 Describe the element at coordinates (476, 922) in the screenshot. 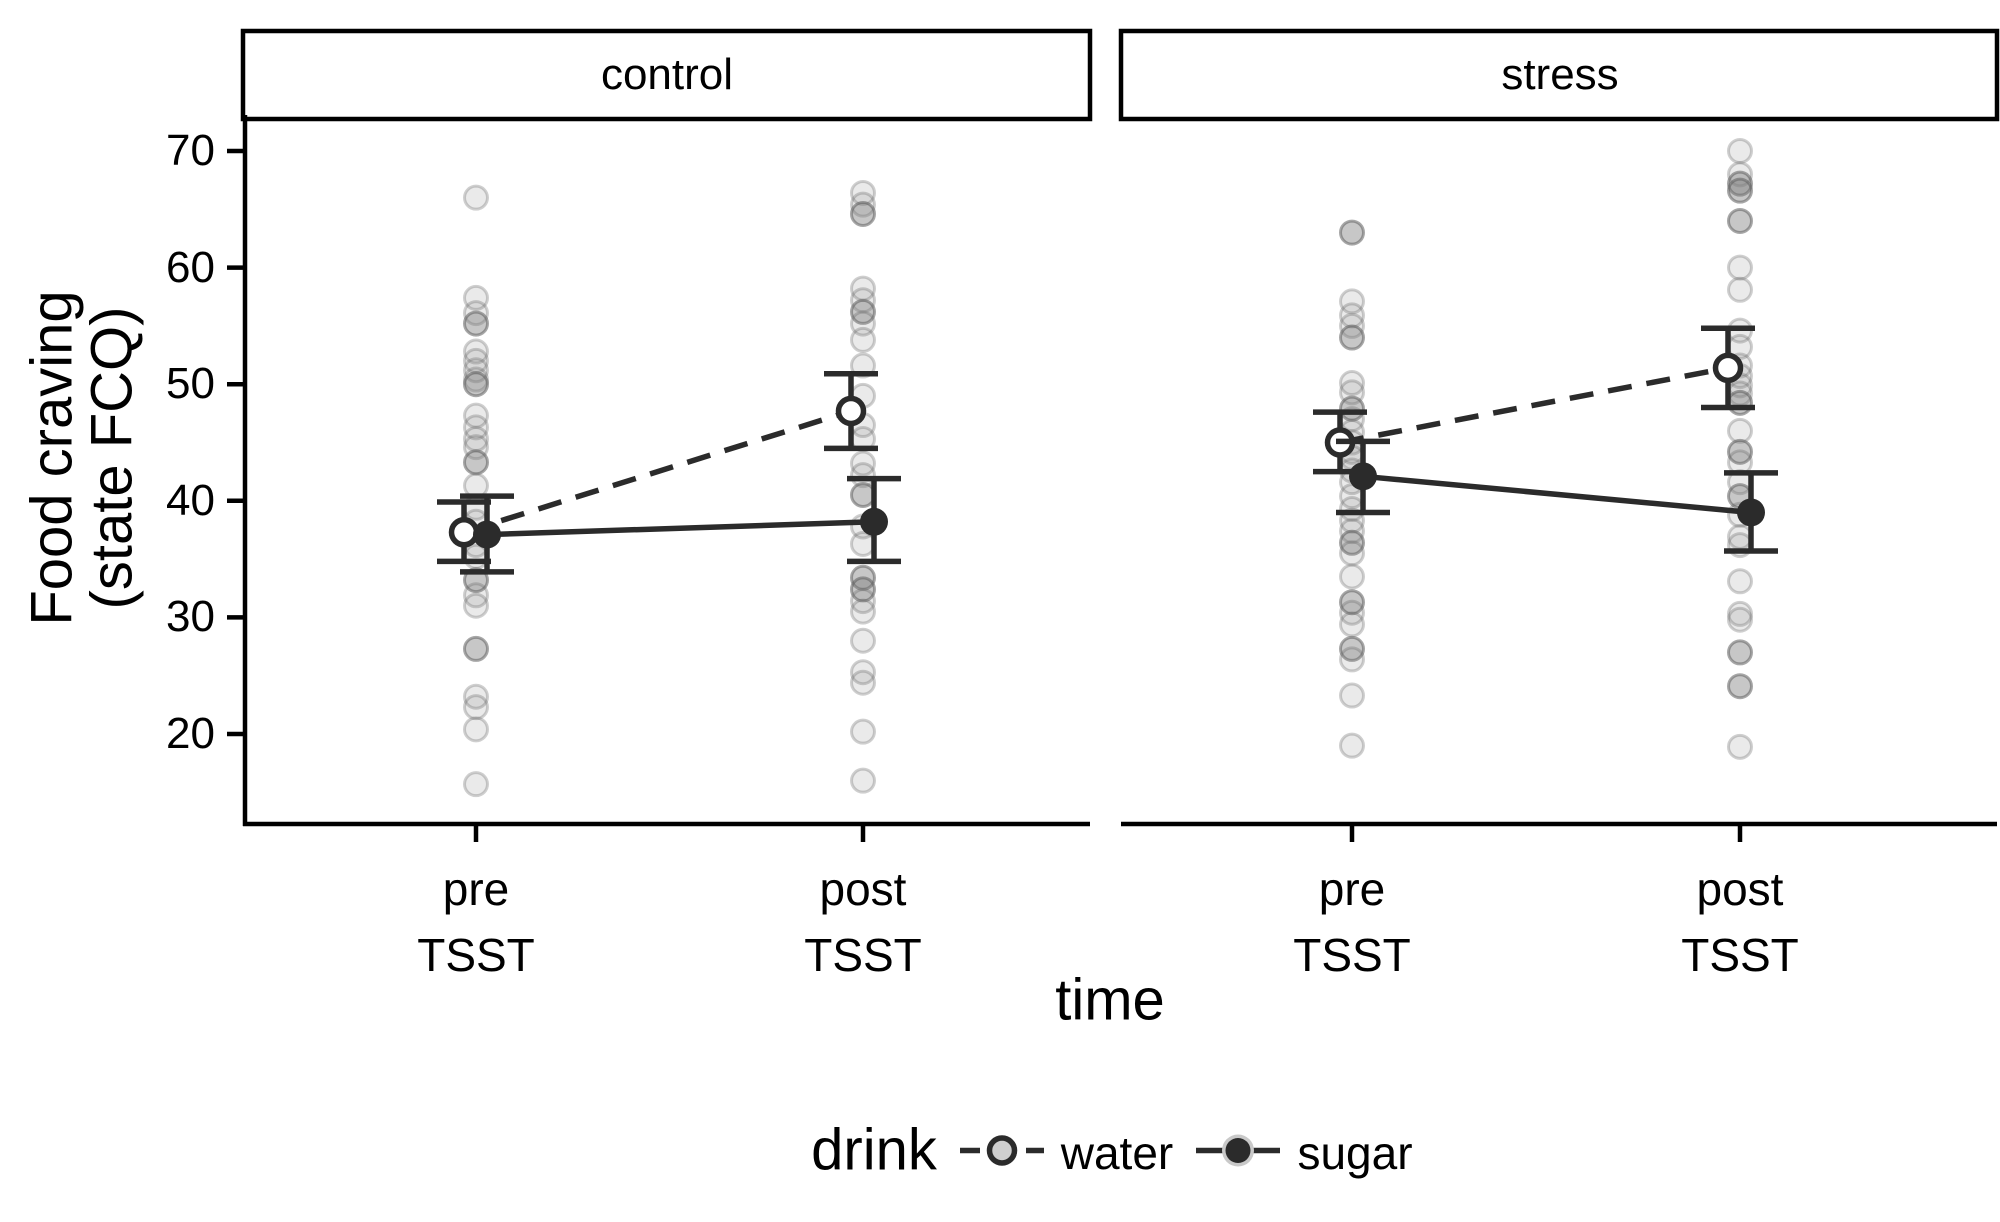

I see `x-tick-label-control-pre: pre TSST` at that location.